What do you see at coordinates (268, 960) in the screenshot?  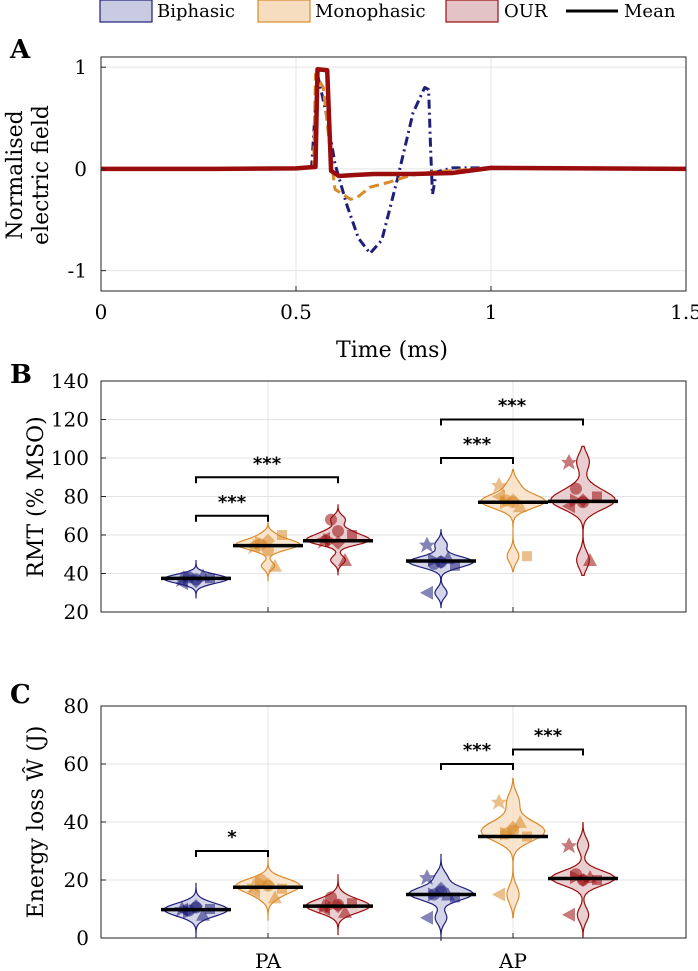 I see `panel-c-xtick-label: PA` at bounding box center [268, 960].